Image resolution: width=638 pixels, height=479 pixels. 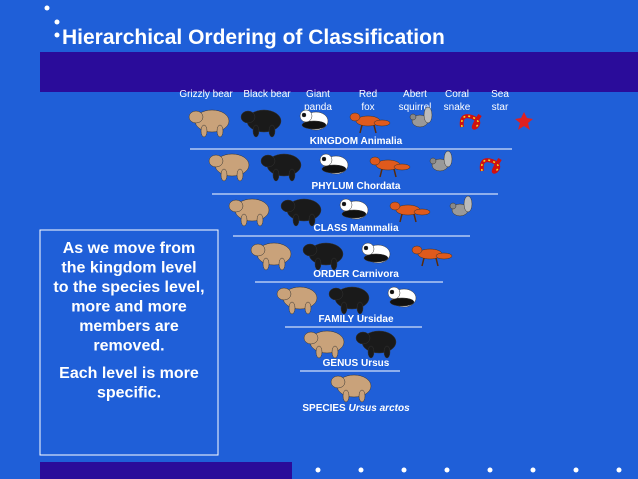 What do you see at coordinates (375, 319) in the screenshot?
I see `level-taxon: Ursidae` at bounding box center [375, 319].